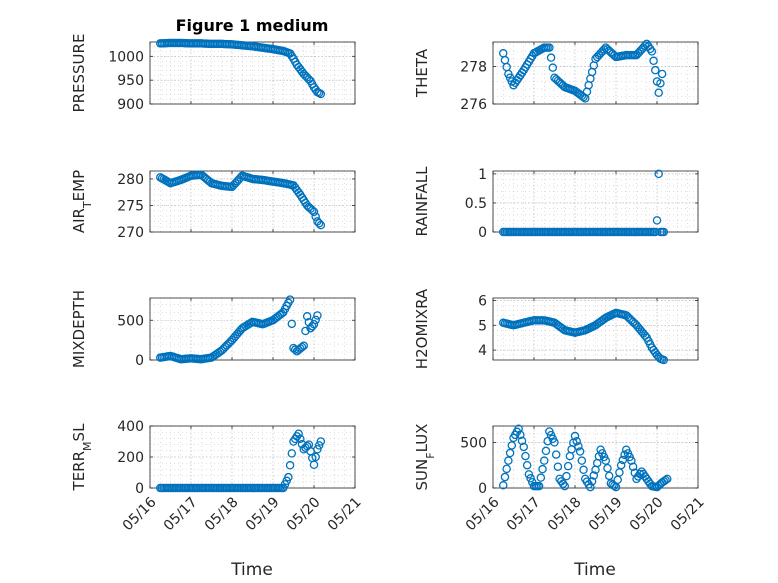 The width and height of the screenshot is (778, 583). I want to click on subplot-rainfall: 0 0.5 1 RAINFALL, so click(556, 203).